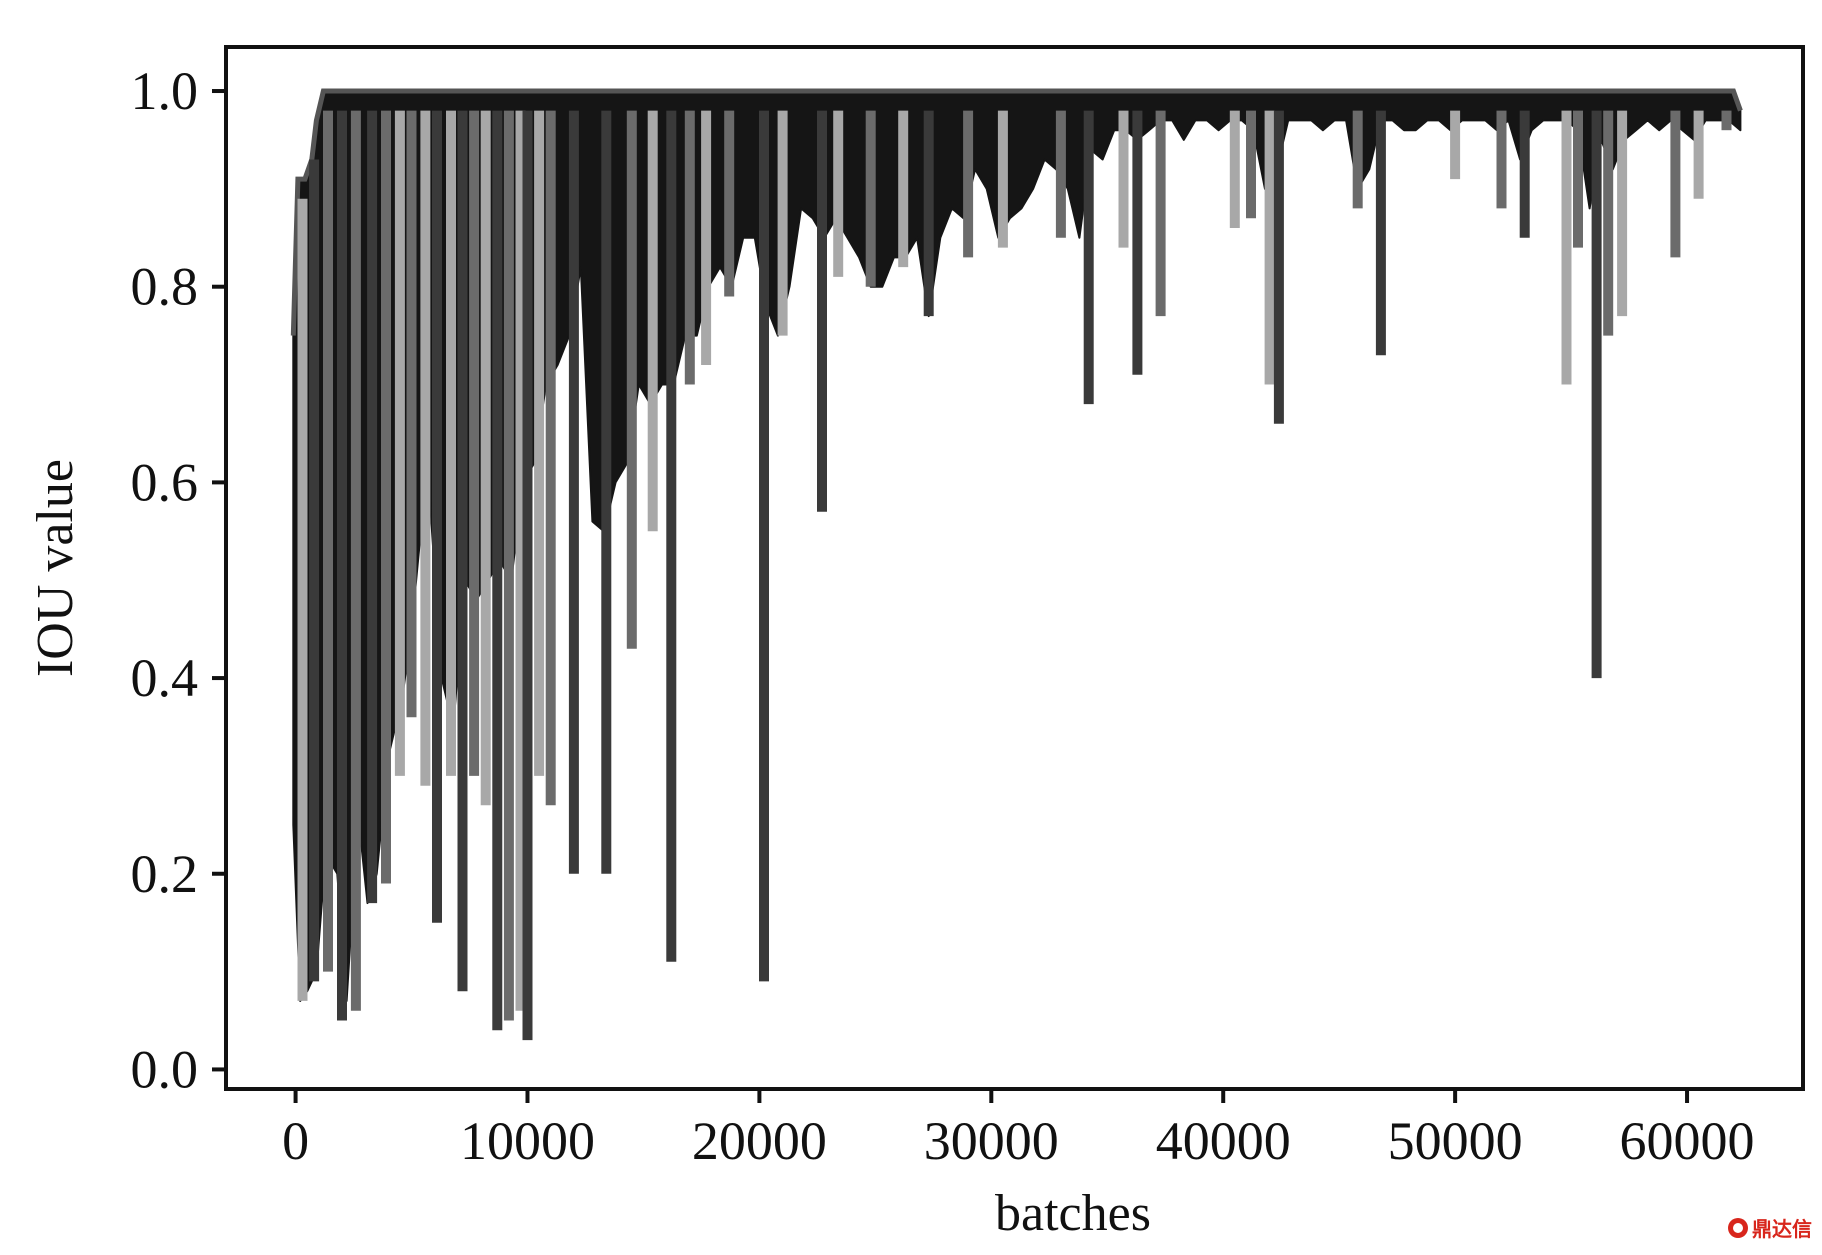  I want to click on watermark: 鼎达信, so click(1770, 1227).